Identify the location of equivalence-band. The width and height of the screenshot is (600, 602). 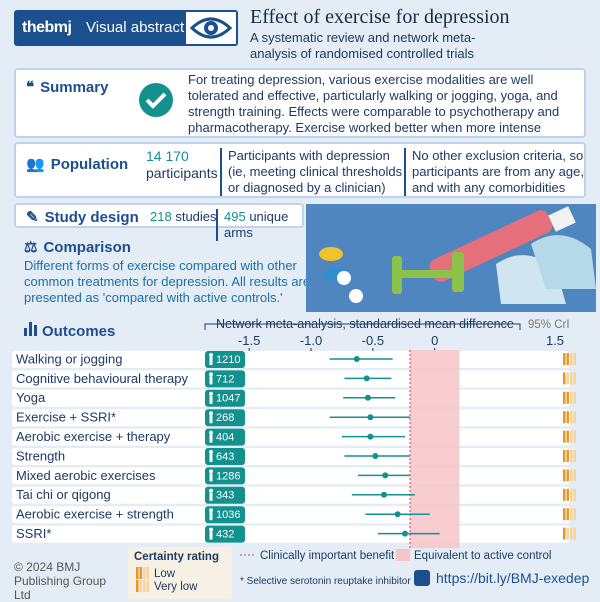
(434, 449).